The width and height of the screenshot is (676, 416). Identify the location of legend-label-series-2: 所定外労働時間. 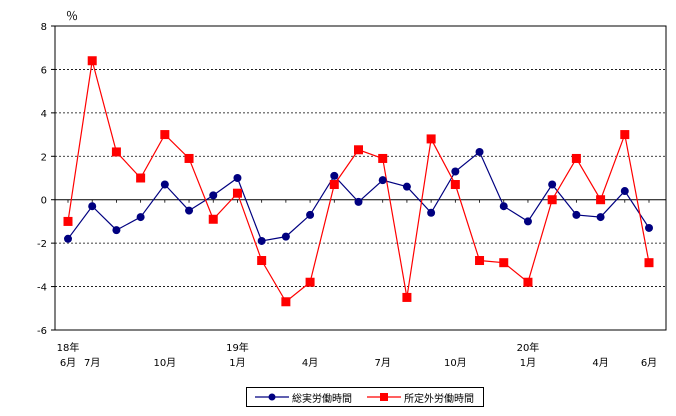
(439, 399).